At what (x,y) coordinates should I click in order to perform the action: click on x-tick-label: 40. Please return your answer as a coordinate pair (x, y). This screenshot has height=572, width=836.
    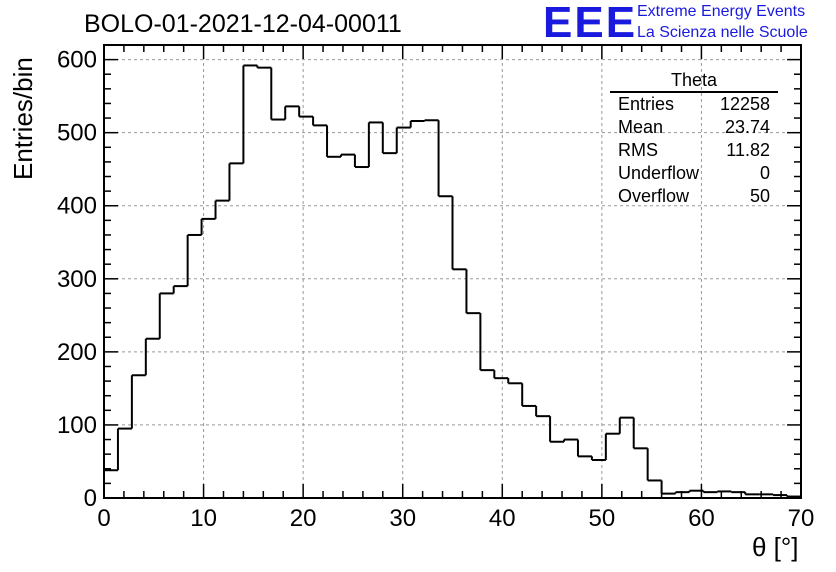
    Looking at the image, I should click on (502, 518).